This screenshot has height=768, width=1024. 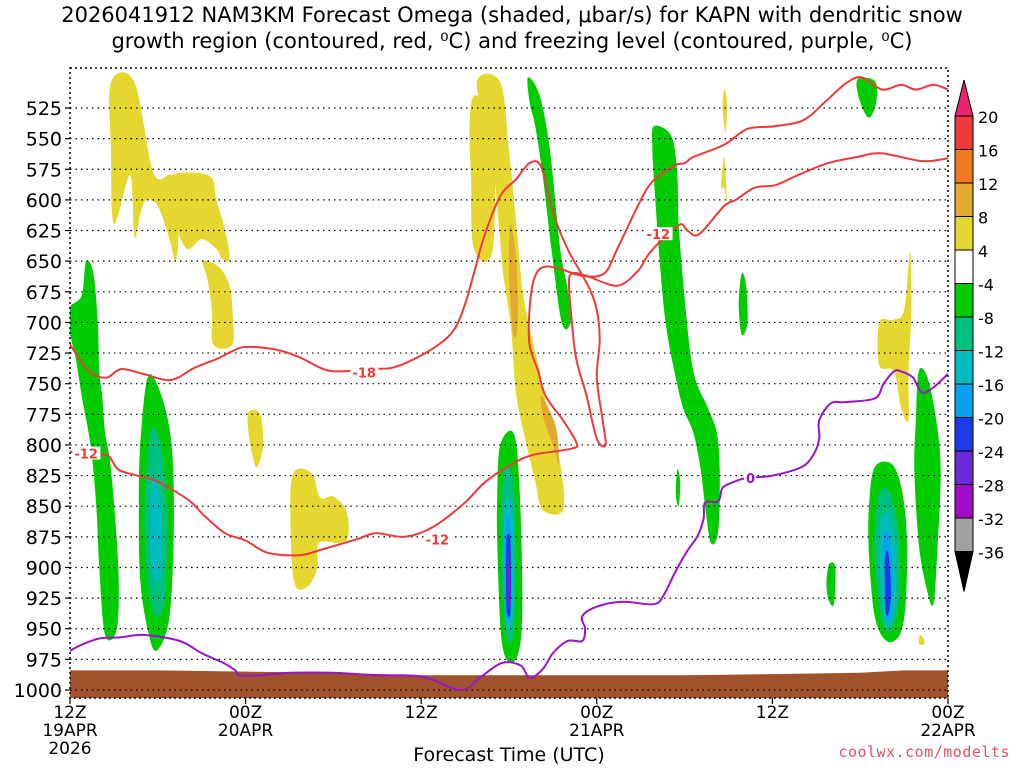 What do you see at coordinates (44, 415) in the screenshot?
I see `y-tick-label-775: 775` at bounding box center [44, 415].